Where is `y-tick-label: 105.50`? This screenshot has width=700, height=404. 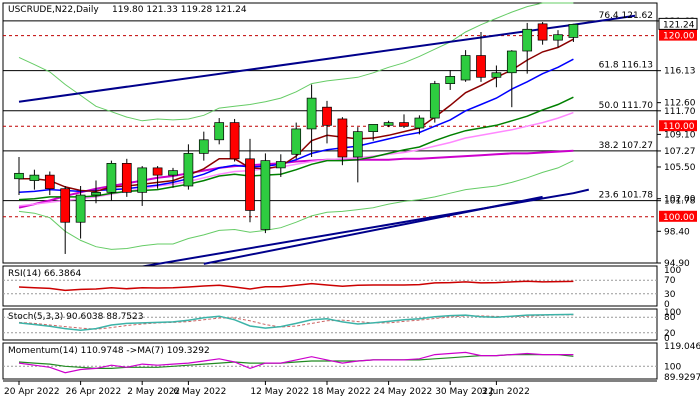 y-tick-label: 105.50 is located at coordinates (680, 168).